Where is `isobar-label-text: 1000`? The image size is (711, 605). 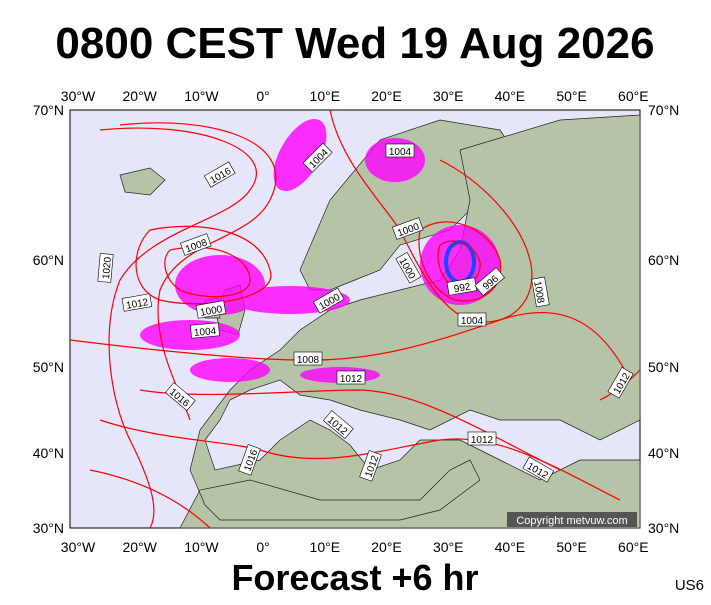 isobar-label-text: 1000 is located at coordinates (211, 311).